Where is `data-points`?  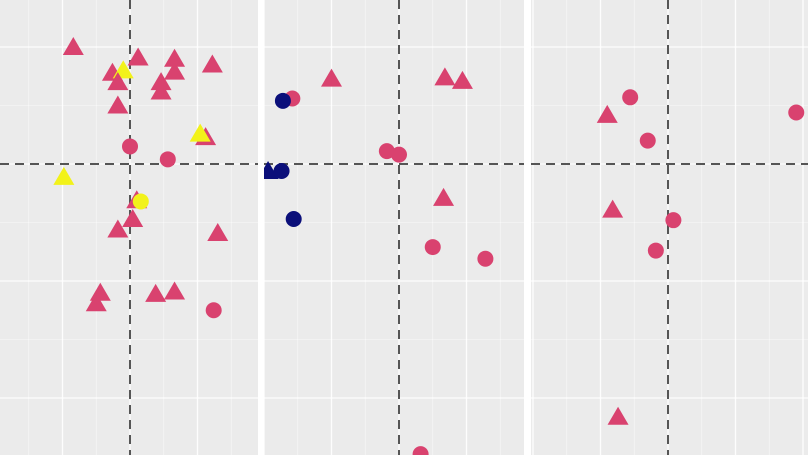
data-points is located at coordinates (141, 178).